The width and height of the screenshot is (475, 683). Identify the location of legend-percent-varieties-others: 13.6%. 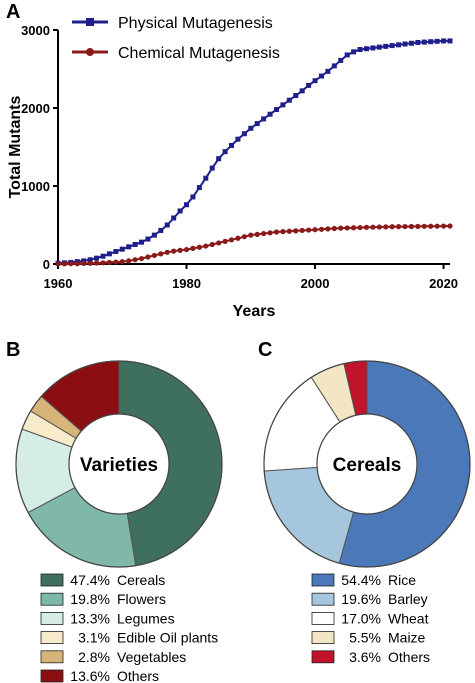
(90, 675).